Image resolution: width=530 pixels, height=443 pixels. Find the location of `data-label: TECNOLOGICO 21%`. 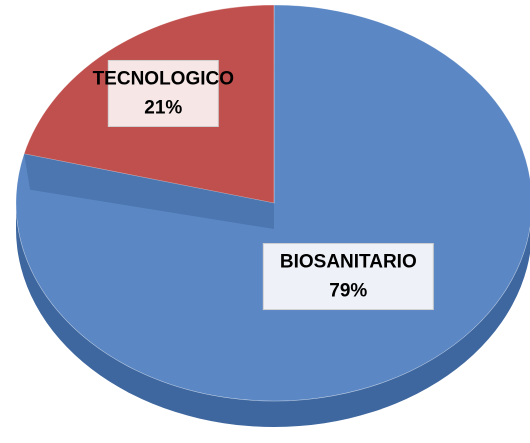

data-label: TECNOLOGICO 21% is located at coordinates (163, 93).